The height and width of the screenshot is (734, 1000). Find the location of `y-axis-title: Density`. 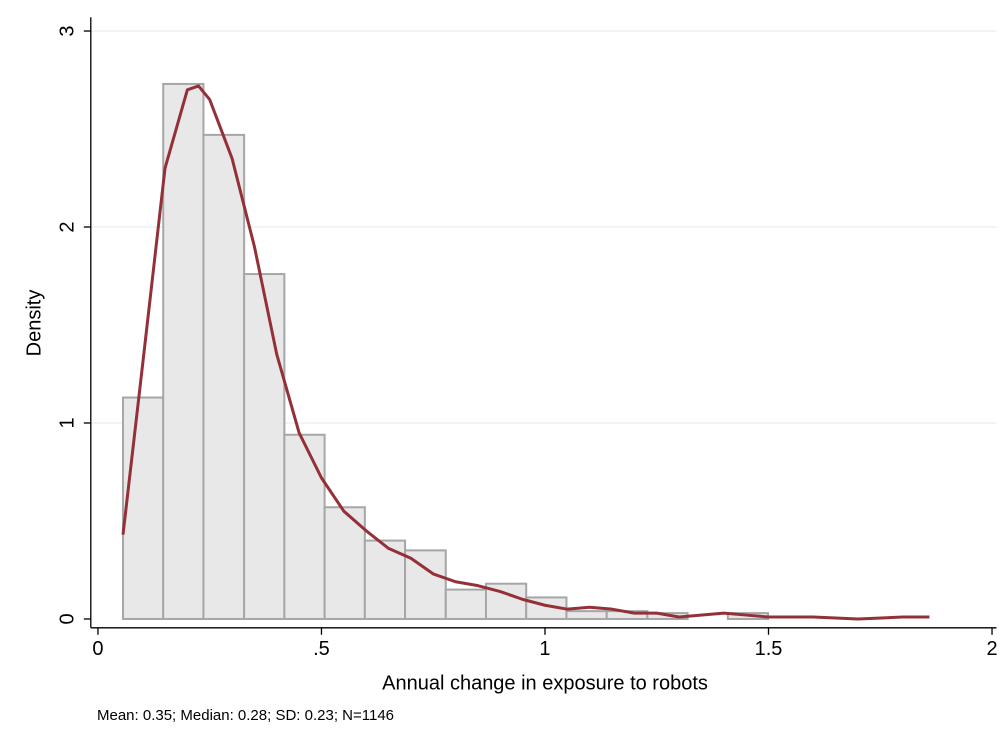

y-axis-title: Density is located at coordinates (34, 323).